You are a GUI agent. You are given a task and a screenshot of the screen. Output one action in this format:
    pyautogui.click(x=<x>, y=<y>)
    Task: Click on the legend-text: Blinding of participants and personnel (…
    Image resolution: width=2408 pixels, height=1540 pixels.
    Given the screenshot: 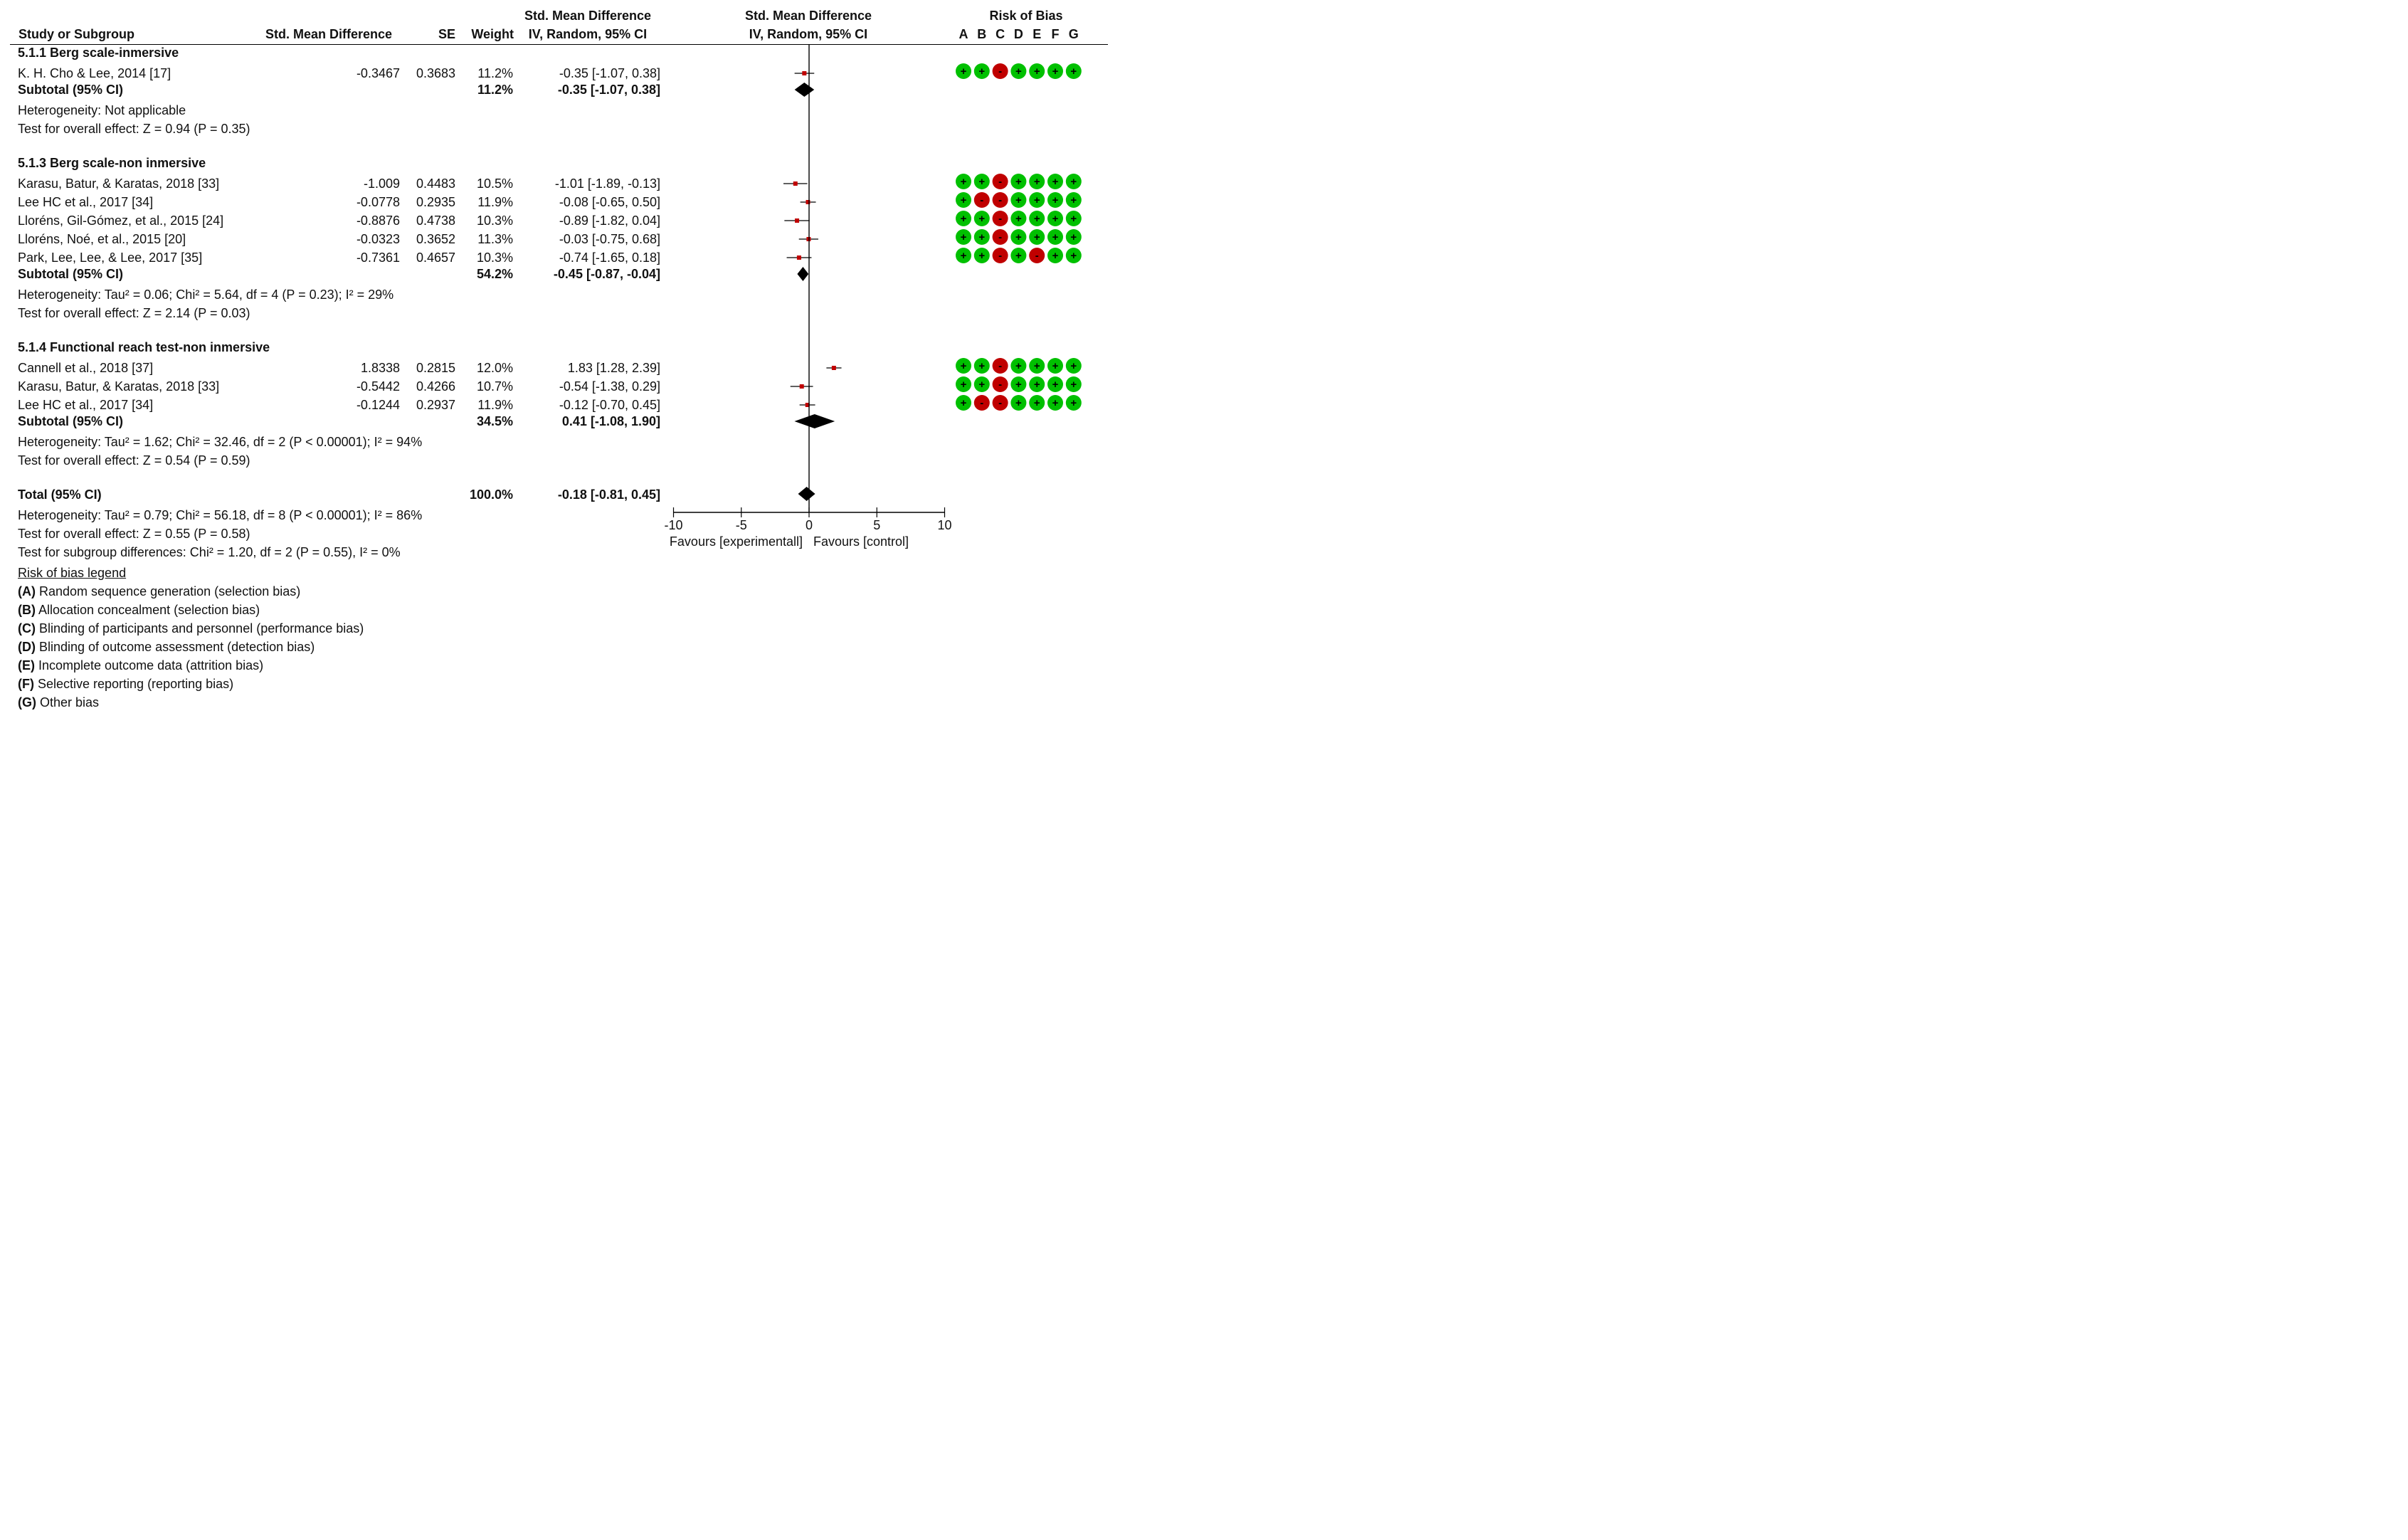 What is the action you would take?
    pyautogui.click(x=200, y=628)
    